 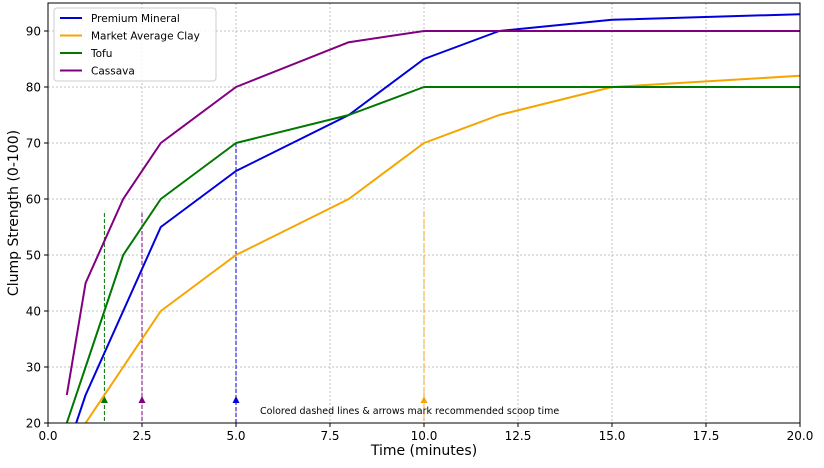 I want to click on legend-box, so click(x=135, y=44).